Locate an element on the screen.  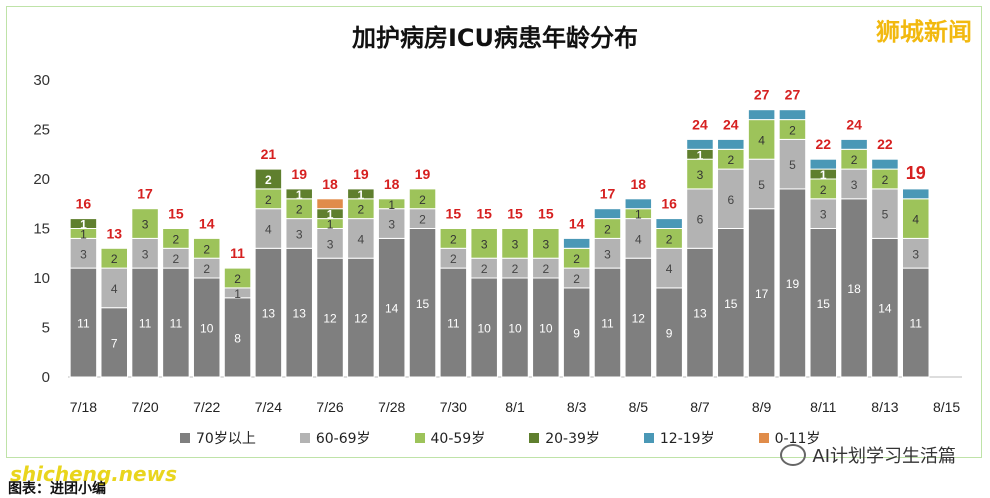
x-tick-label: 7/26 is located at coordinates (329, 407).